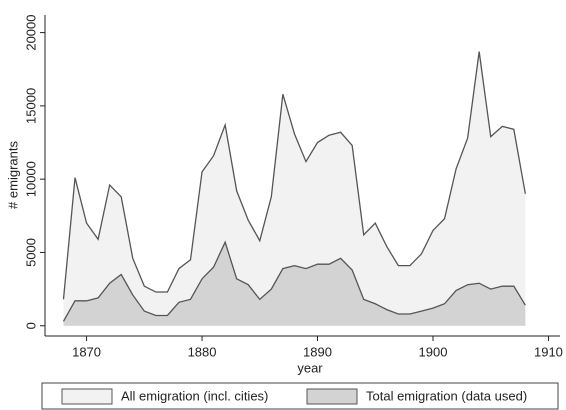 The width and height of the screenshot is (566, 410). Describe the element at coordinates (317, 351) in the screenshot. I see `x-tick-label: 1890` at that location.